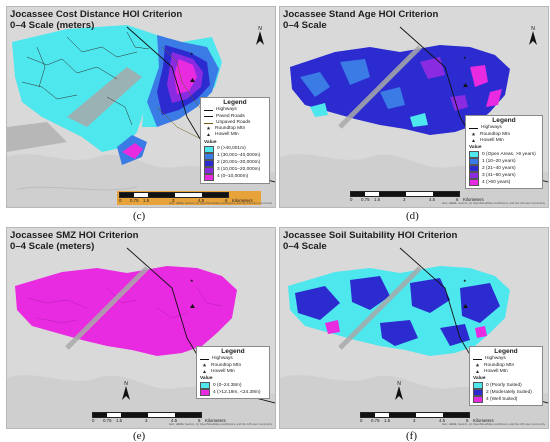 The image size is (550, 442). I want to click on north-arrow-c: N, so click(260, 35).